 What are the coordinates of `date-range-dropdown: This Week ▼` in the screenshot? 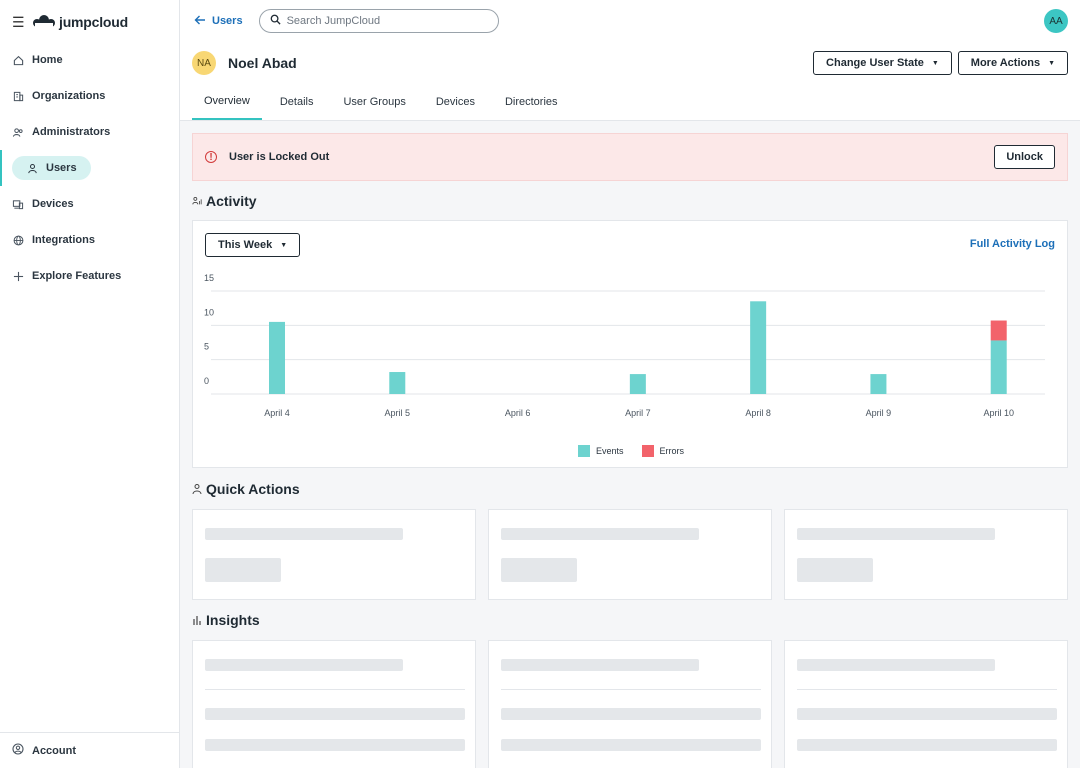 It's located at (253, 245).